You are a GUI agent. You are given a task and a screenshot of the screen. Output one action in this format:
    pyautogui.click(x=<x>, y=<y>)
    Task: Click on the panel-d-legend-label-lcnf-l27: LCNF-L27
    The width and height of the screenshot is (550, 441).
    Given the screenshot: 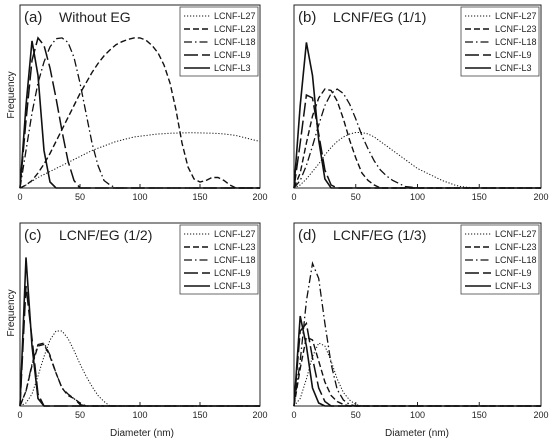 What is the action you would take?
    pyautogui.click(x=516, y=234)
    